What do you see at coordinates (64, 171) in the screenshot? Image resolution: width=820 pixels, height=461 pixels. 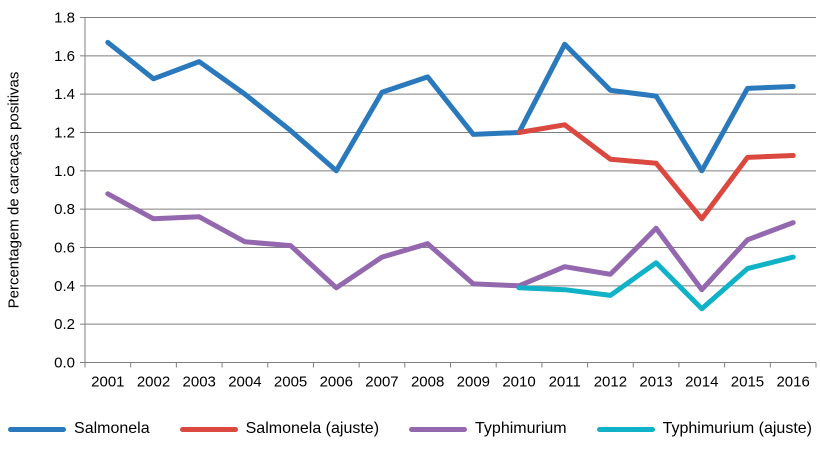 I see `y-tick-label: 1.0` at bounding box center [64, 171].